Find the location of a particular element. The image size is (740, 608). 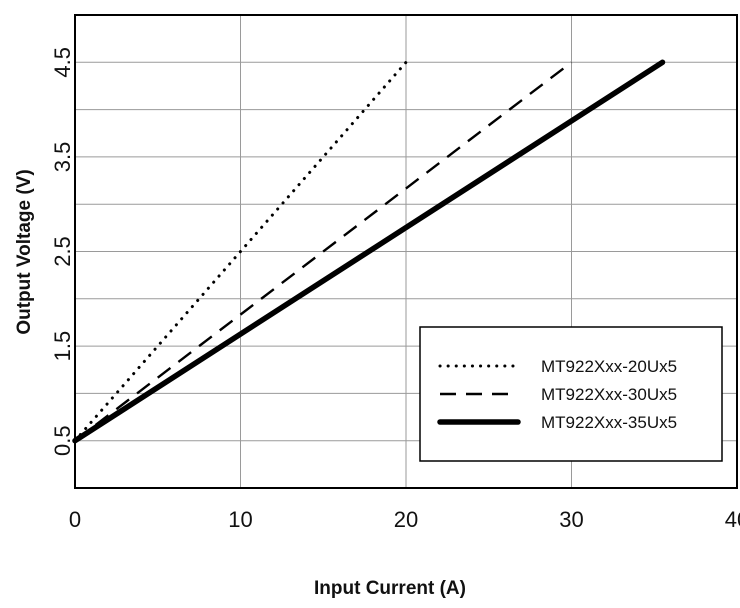

y-tick-labels: 0.5 1.5 2.5 3.5 4.5 is located at coordinates (62, 251).